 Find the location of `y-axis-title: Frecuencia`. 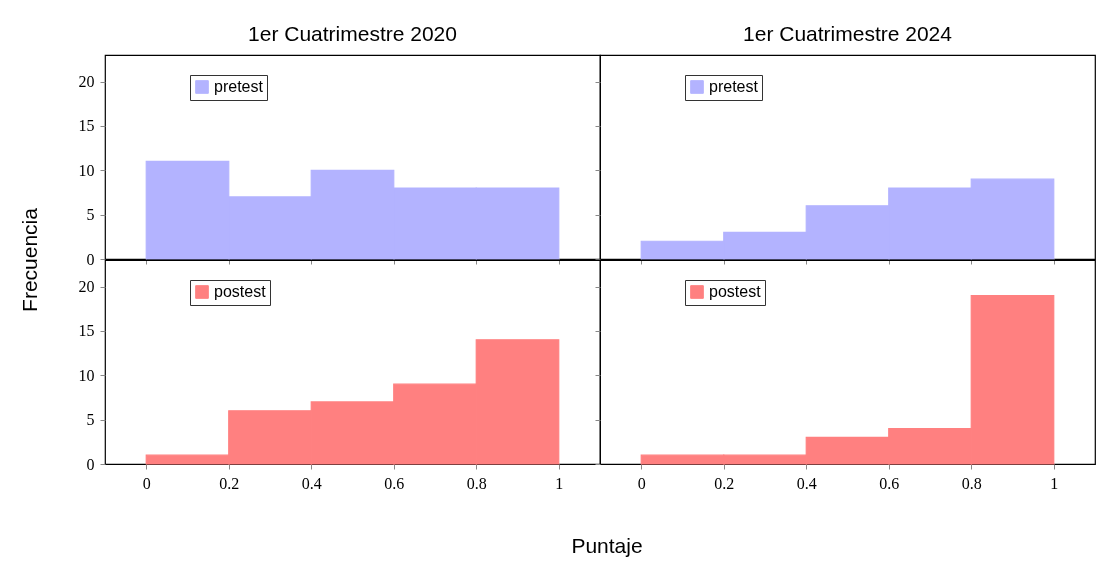

y-axis-title: Frecuencia is located at coordinates (30, 260).